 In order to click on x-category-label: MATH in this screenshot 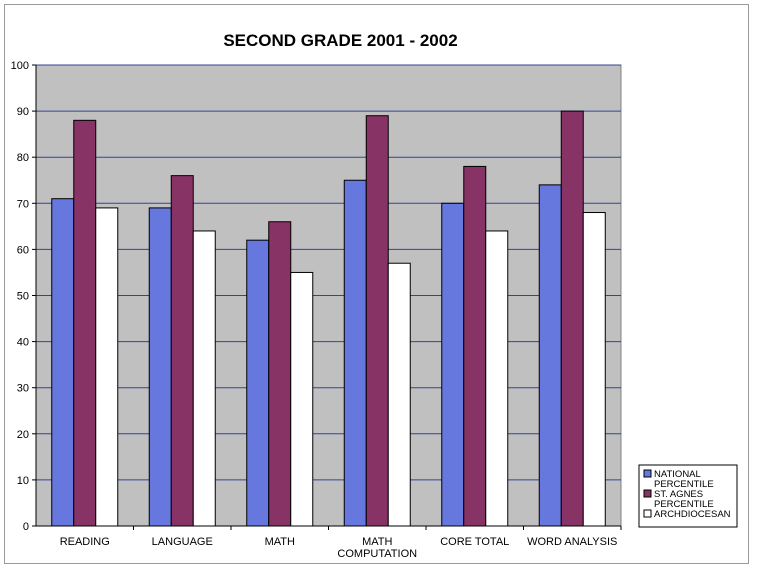, I will do `click(280, 542)`.